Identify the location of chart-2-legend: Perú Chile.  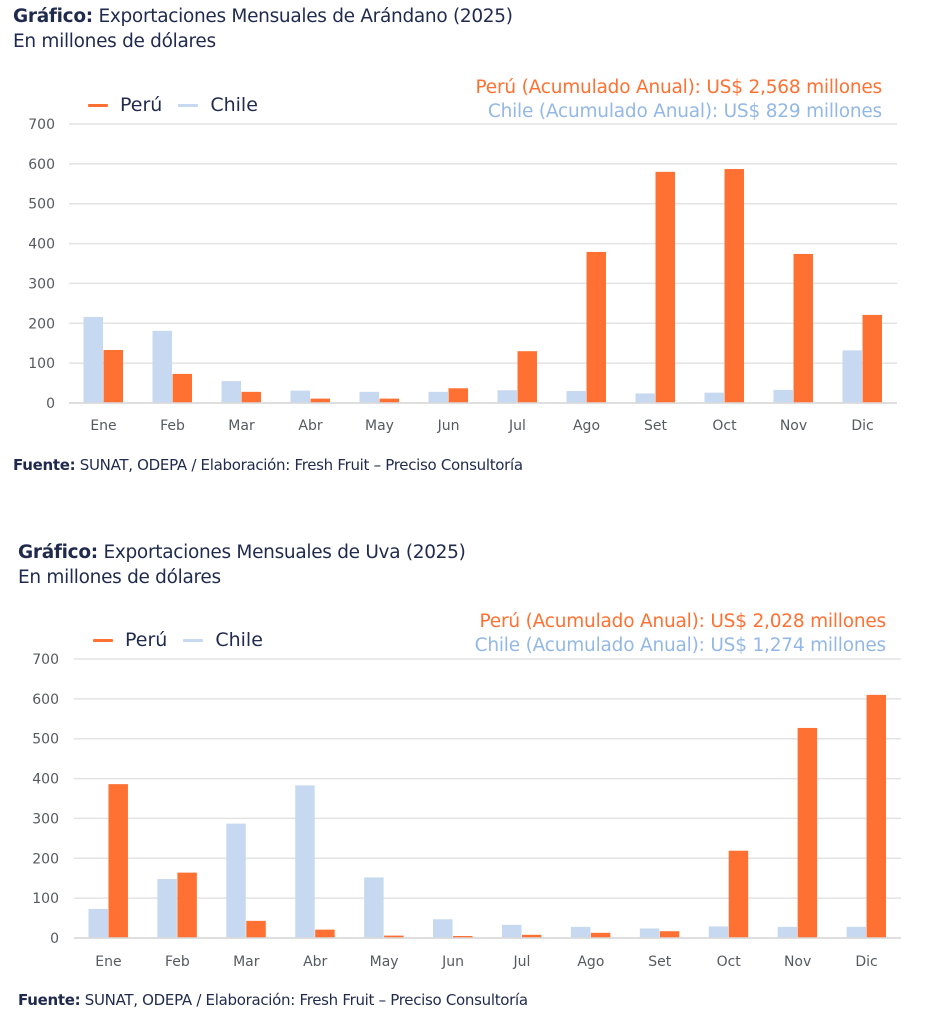
(186, 640).